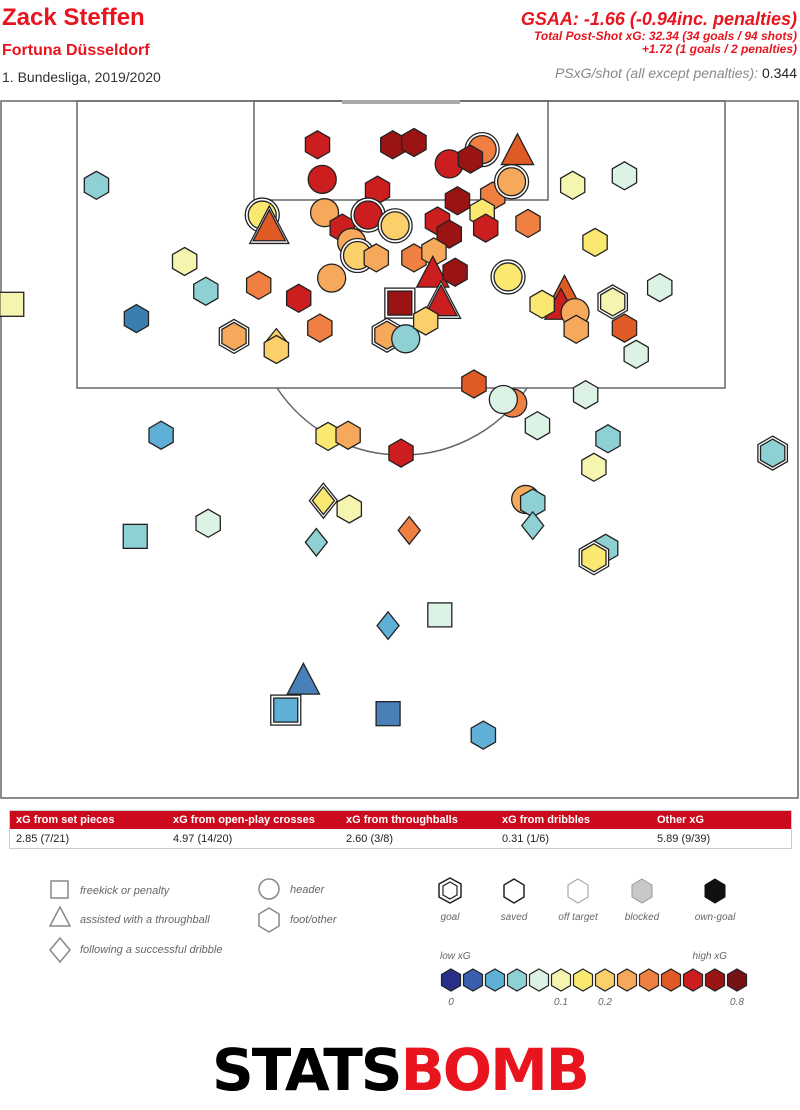  I want to click on circle-icon, so click(269, 889).